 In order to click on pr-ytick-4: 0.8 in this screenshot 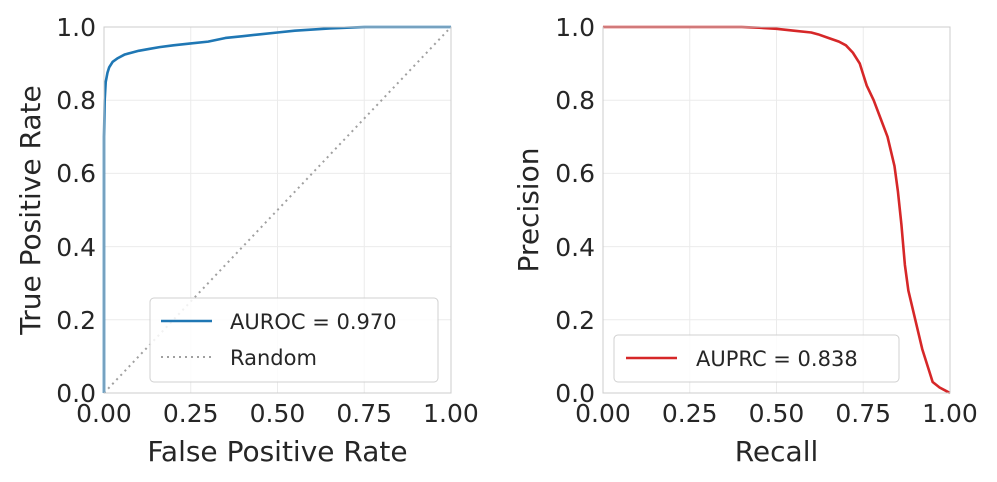, I will do `click(575, 100)`.